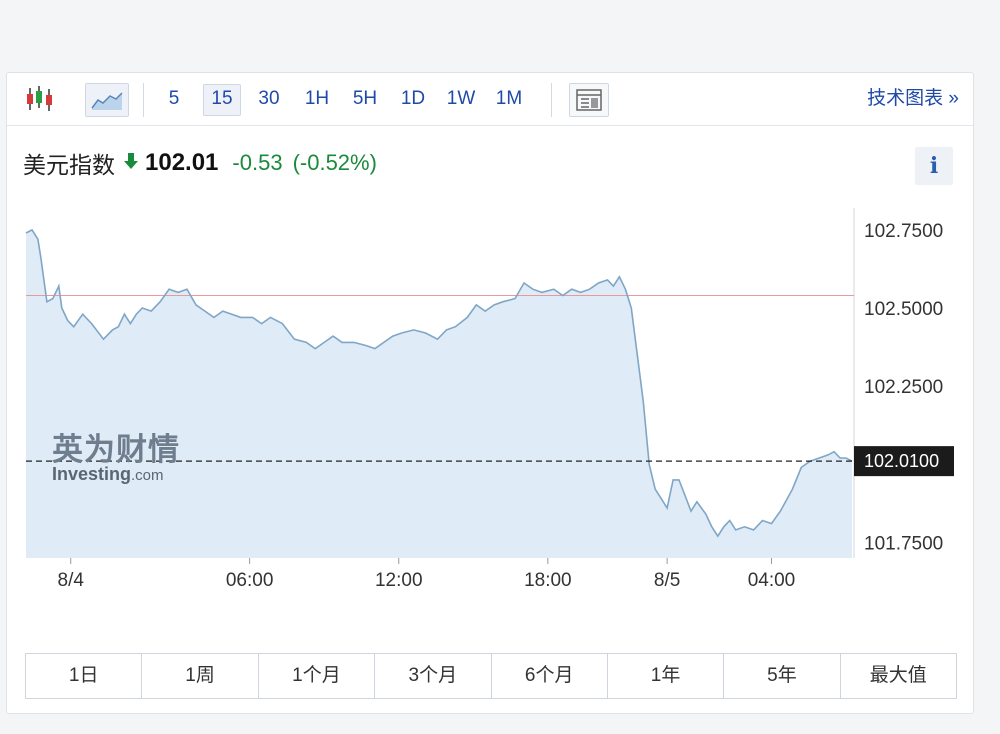 Image resolution: width=1000 pixels, height=734 pixels. I want to click on range-1d: 1日, so click(84, 676).